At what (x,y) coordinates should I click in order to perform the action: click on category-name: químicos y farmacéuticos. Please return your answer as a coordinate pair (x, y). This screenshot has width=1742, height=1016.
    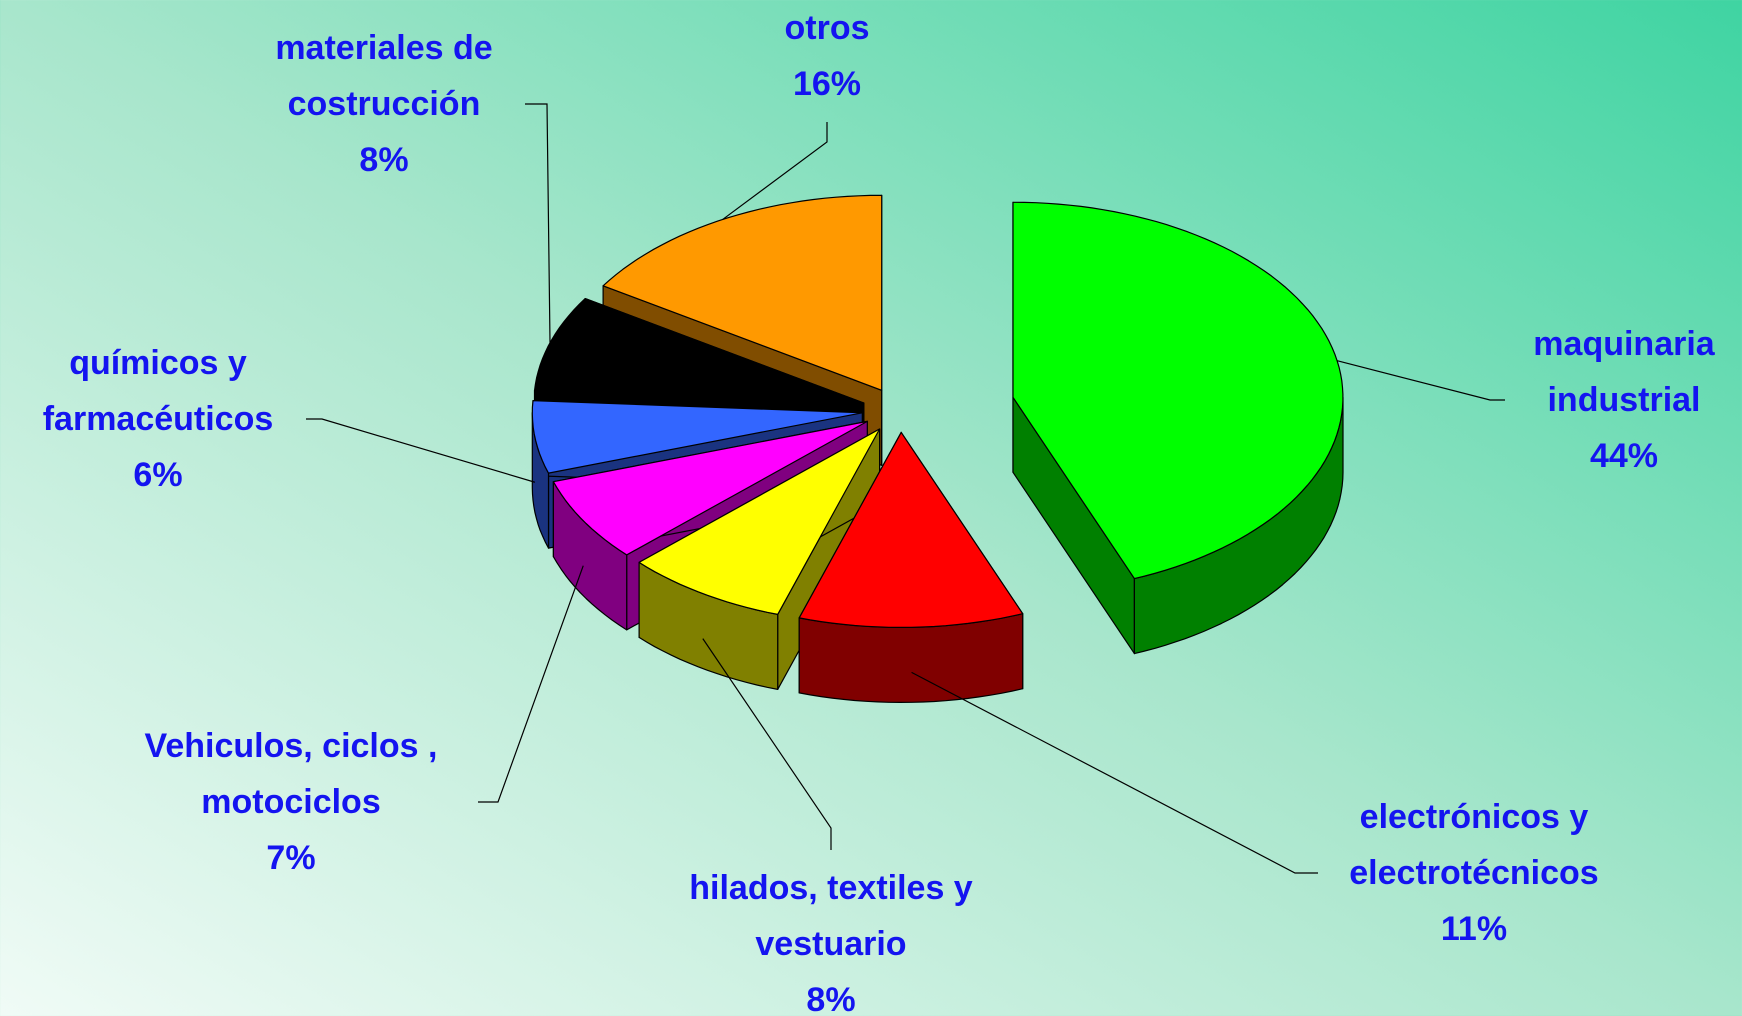
    Looking at the image, I should click on (158, 391).